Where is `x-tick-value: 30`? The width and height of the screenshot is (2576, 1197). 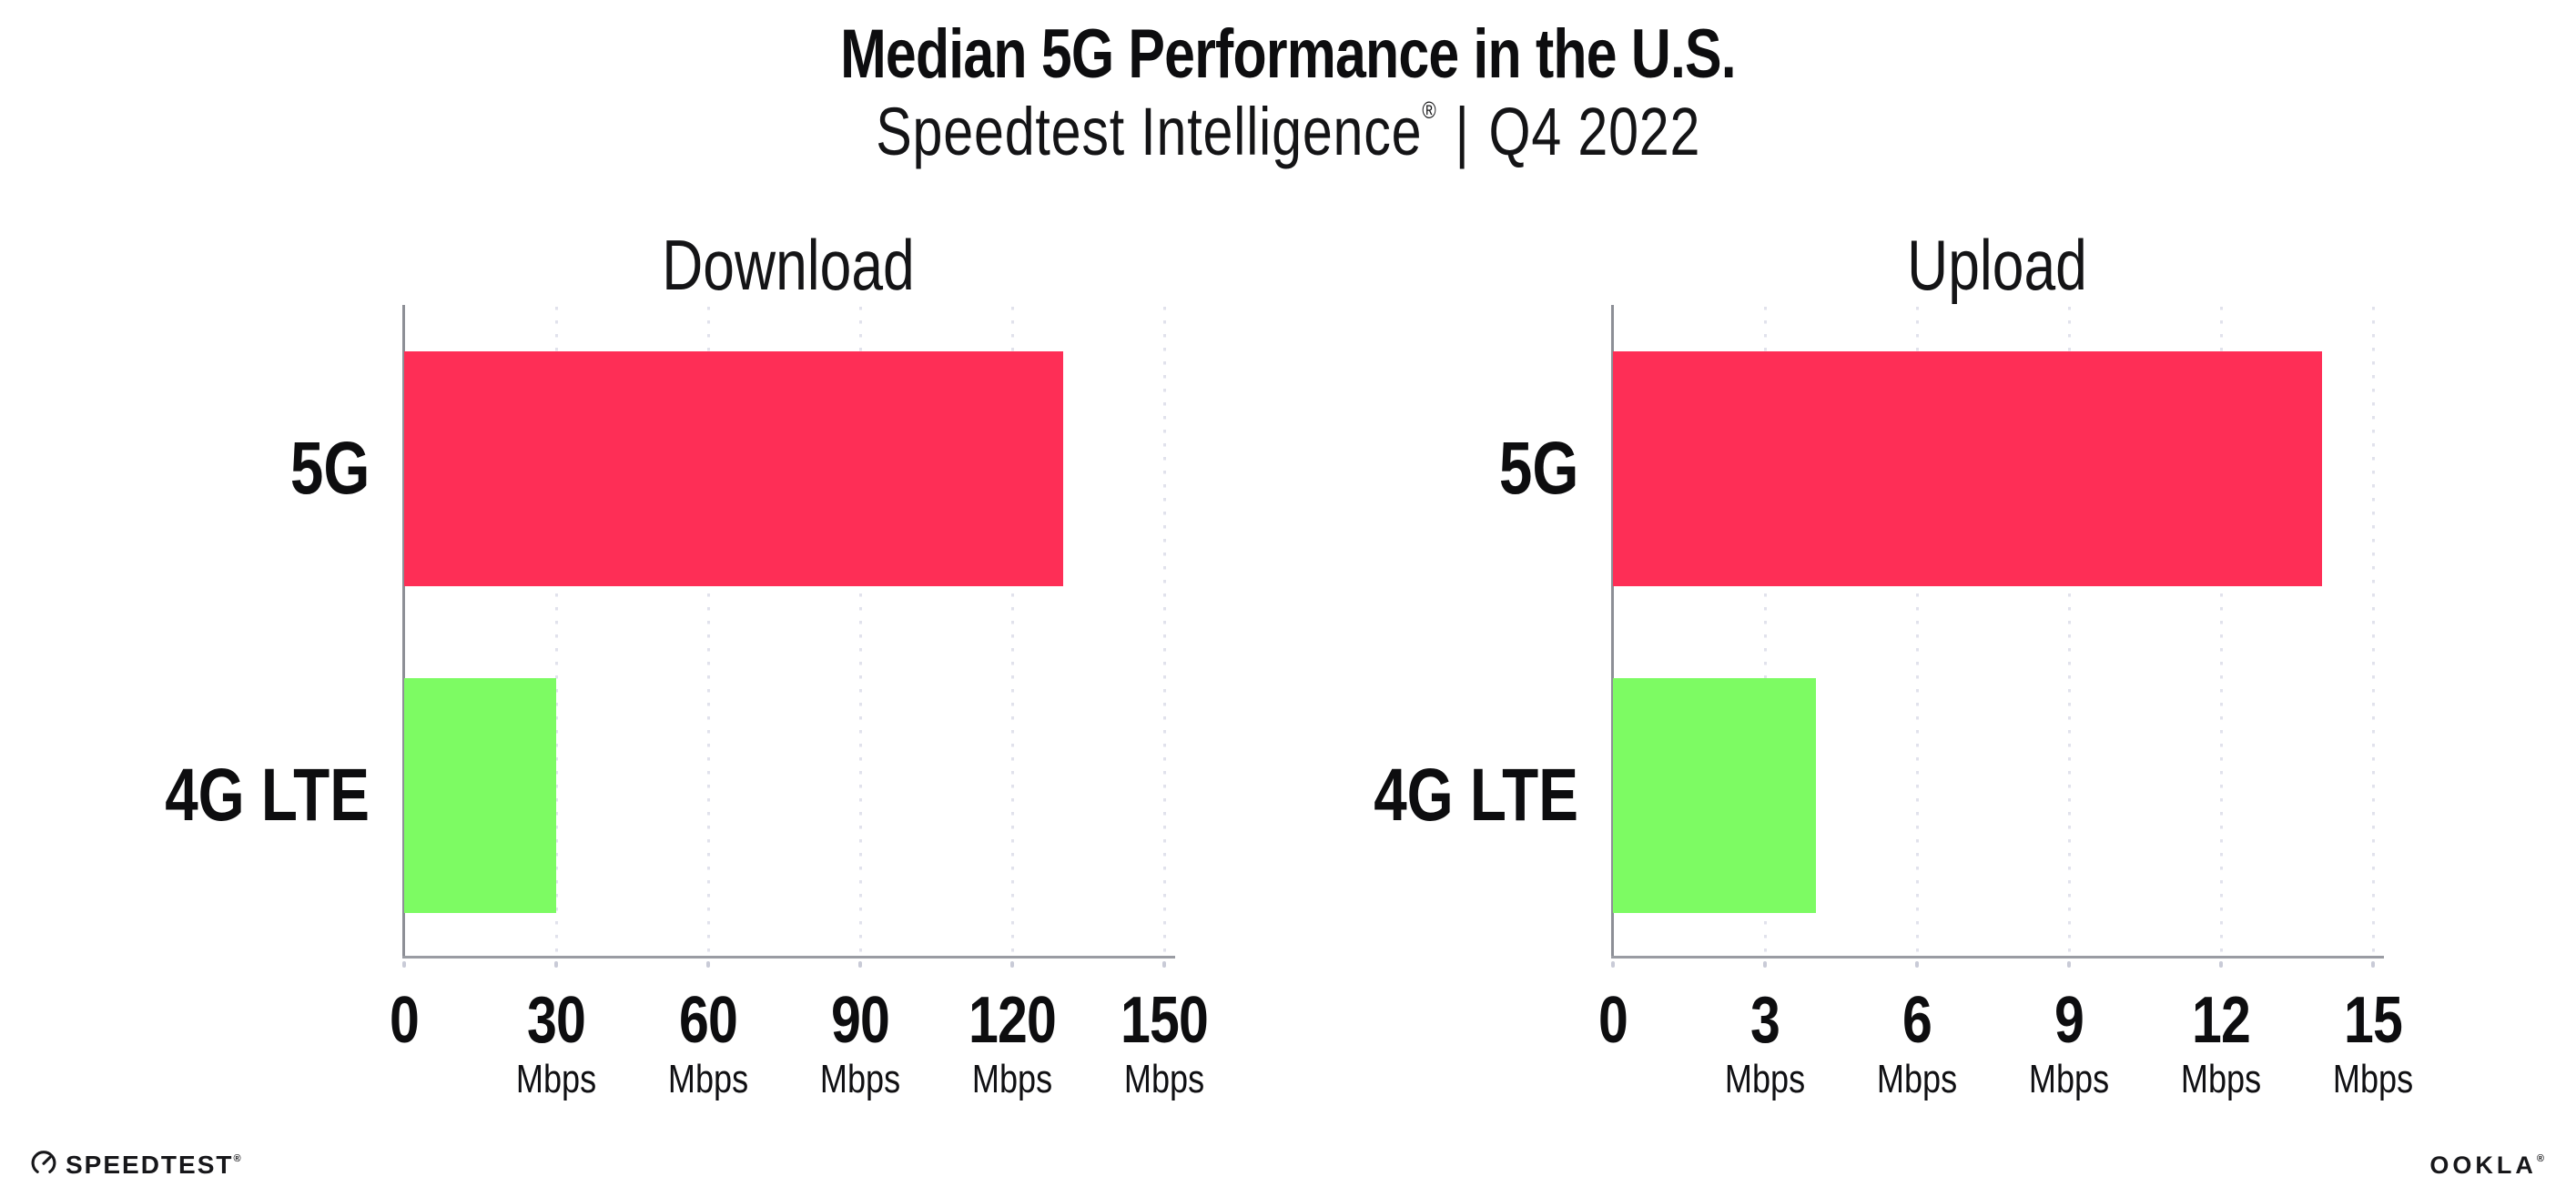 x-tick-value: 30 is located at coordinates (556, 1021).